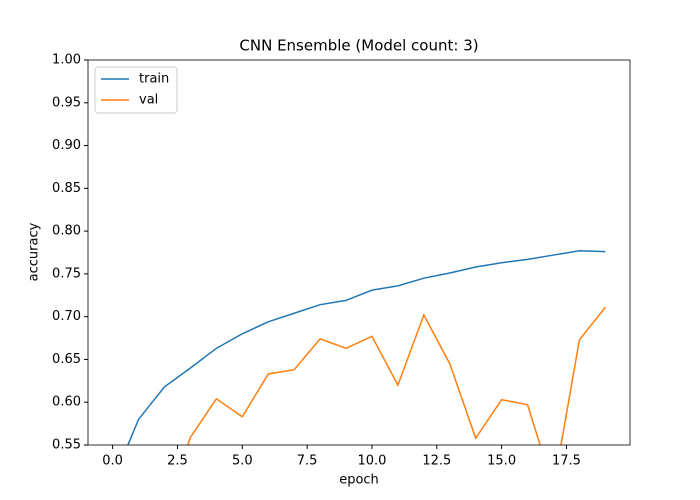 Image resolution: width=700 pixels, height=500 pixels. Describe the element at coordinates (66, 316) in the screenshot. I see `y-tick-label: 0.70` at that location.